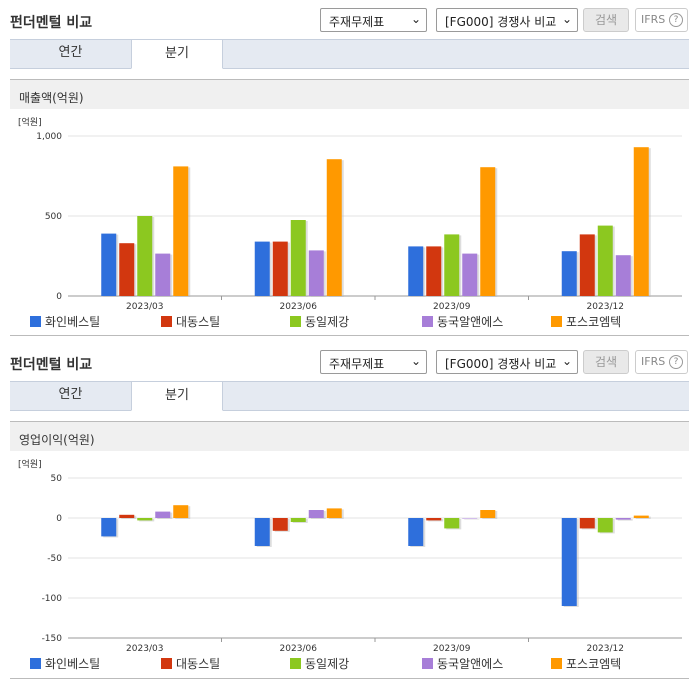 The height and width of the screenshot is (684, 696). I want to click on legend-label: 대동스틸, so click(198, 322).